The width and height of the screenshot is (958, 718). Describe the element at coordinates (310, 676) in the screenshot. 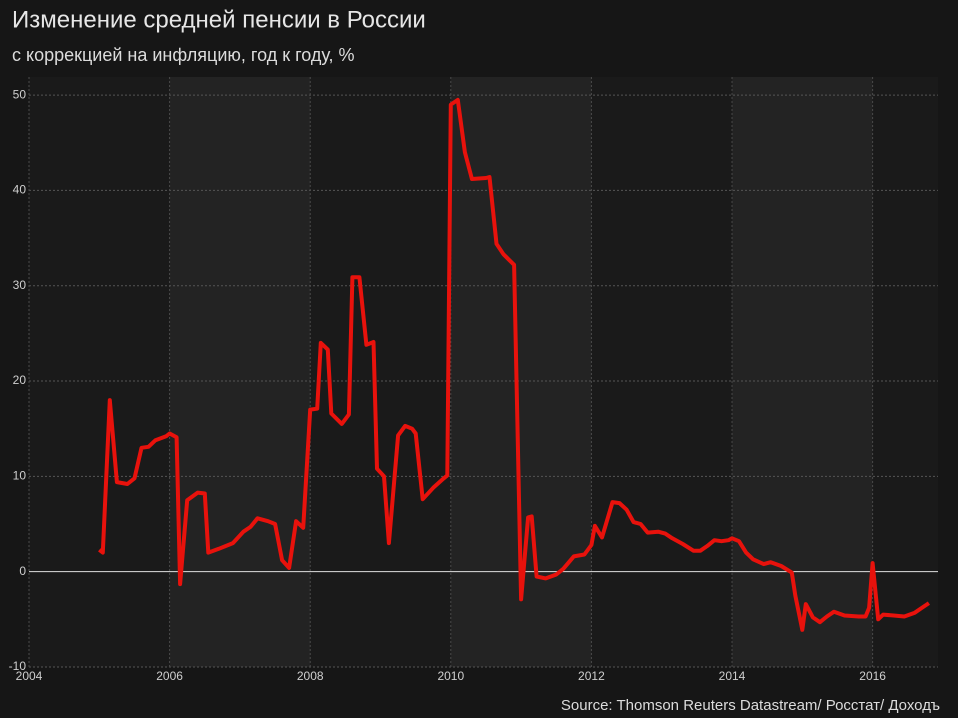

I see `x-tick-label: 2008` at that location.